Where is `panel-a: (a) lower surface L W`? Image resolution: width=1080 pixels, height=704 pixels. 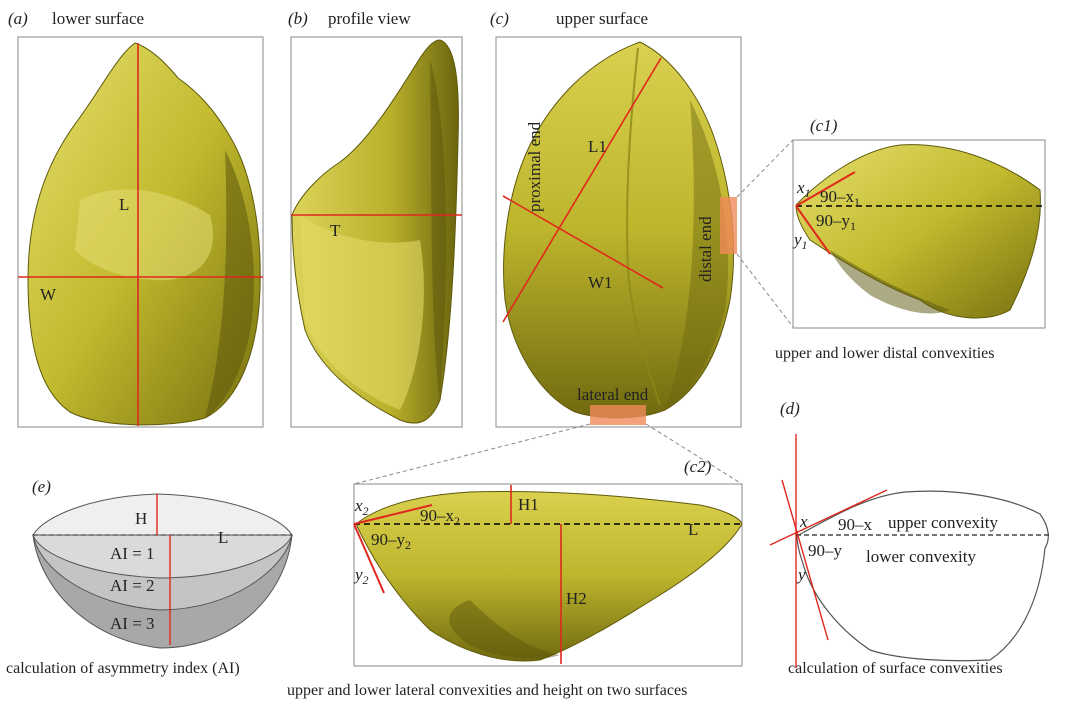
panel-a: (a) lower surface L W is located at coordinates (136, 218).